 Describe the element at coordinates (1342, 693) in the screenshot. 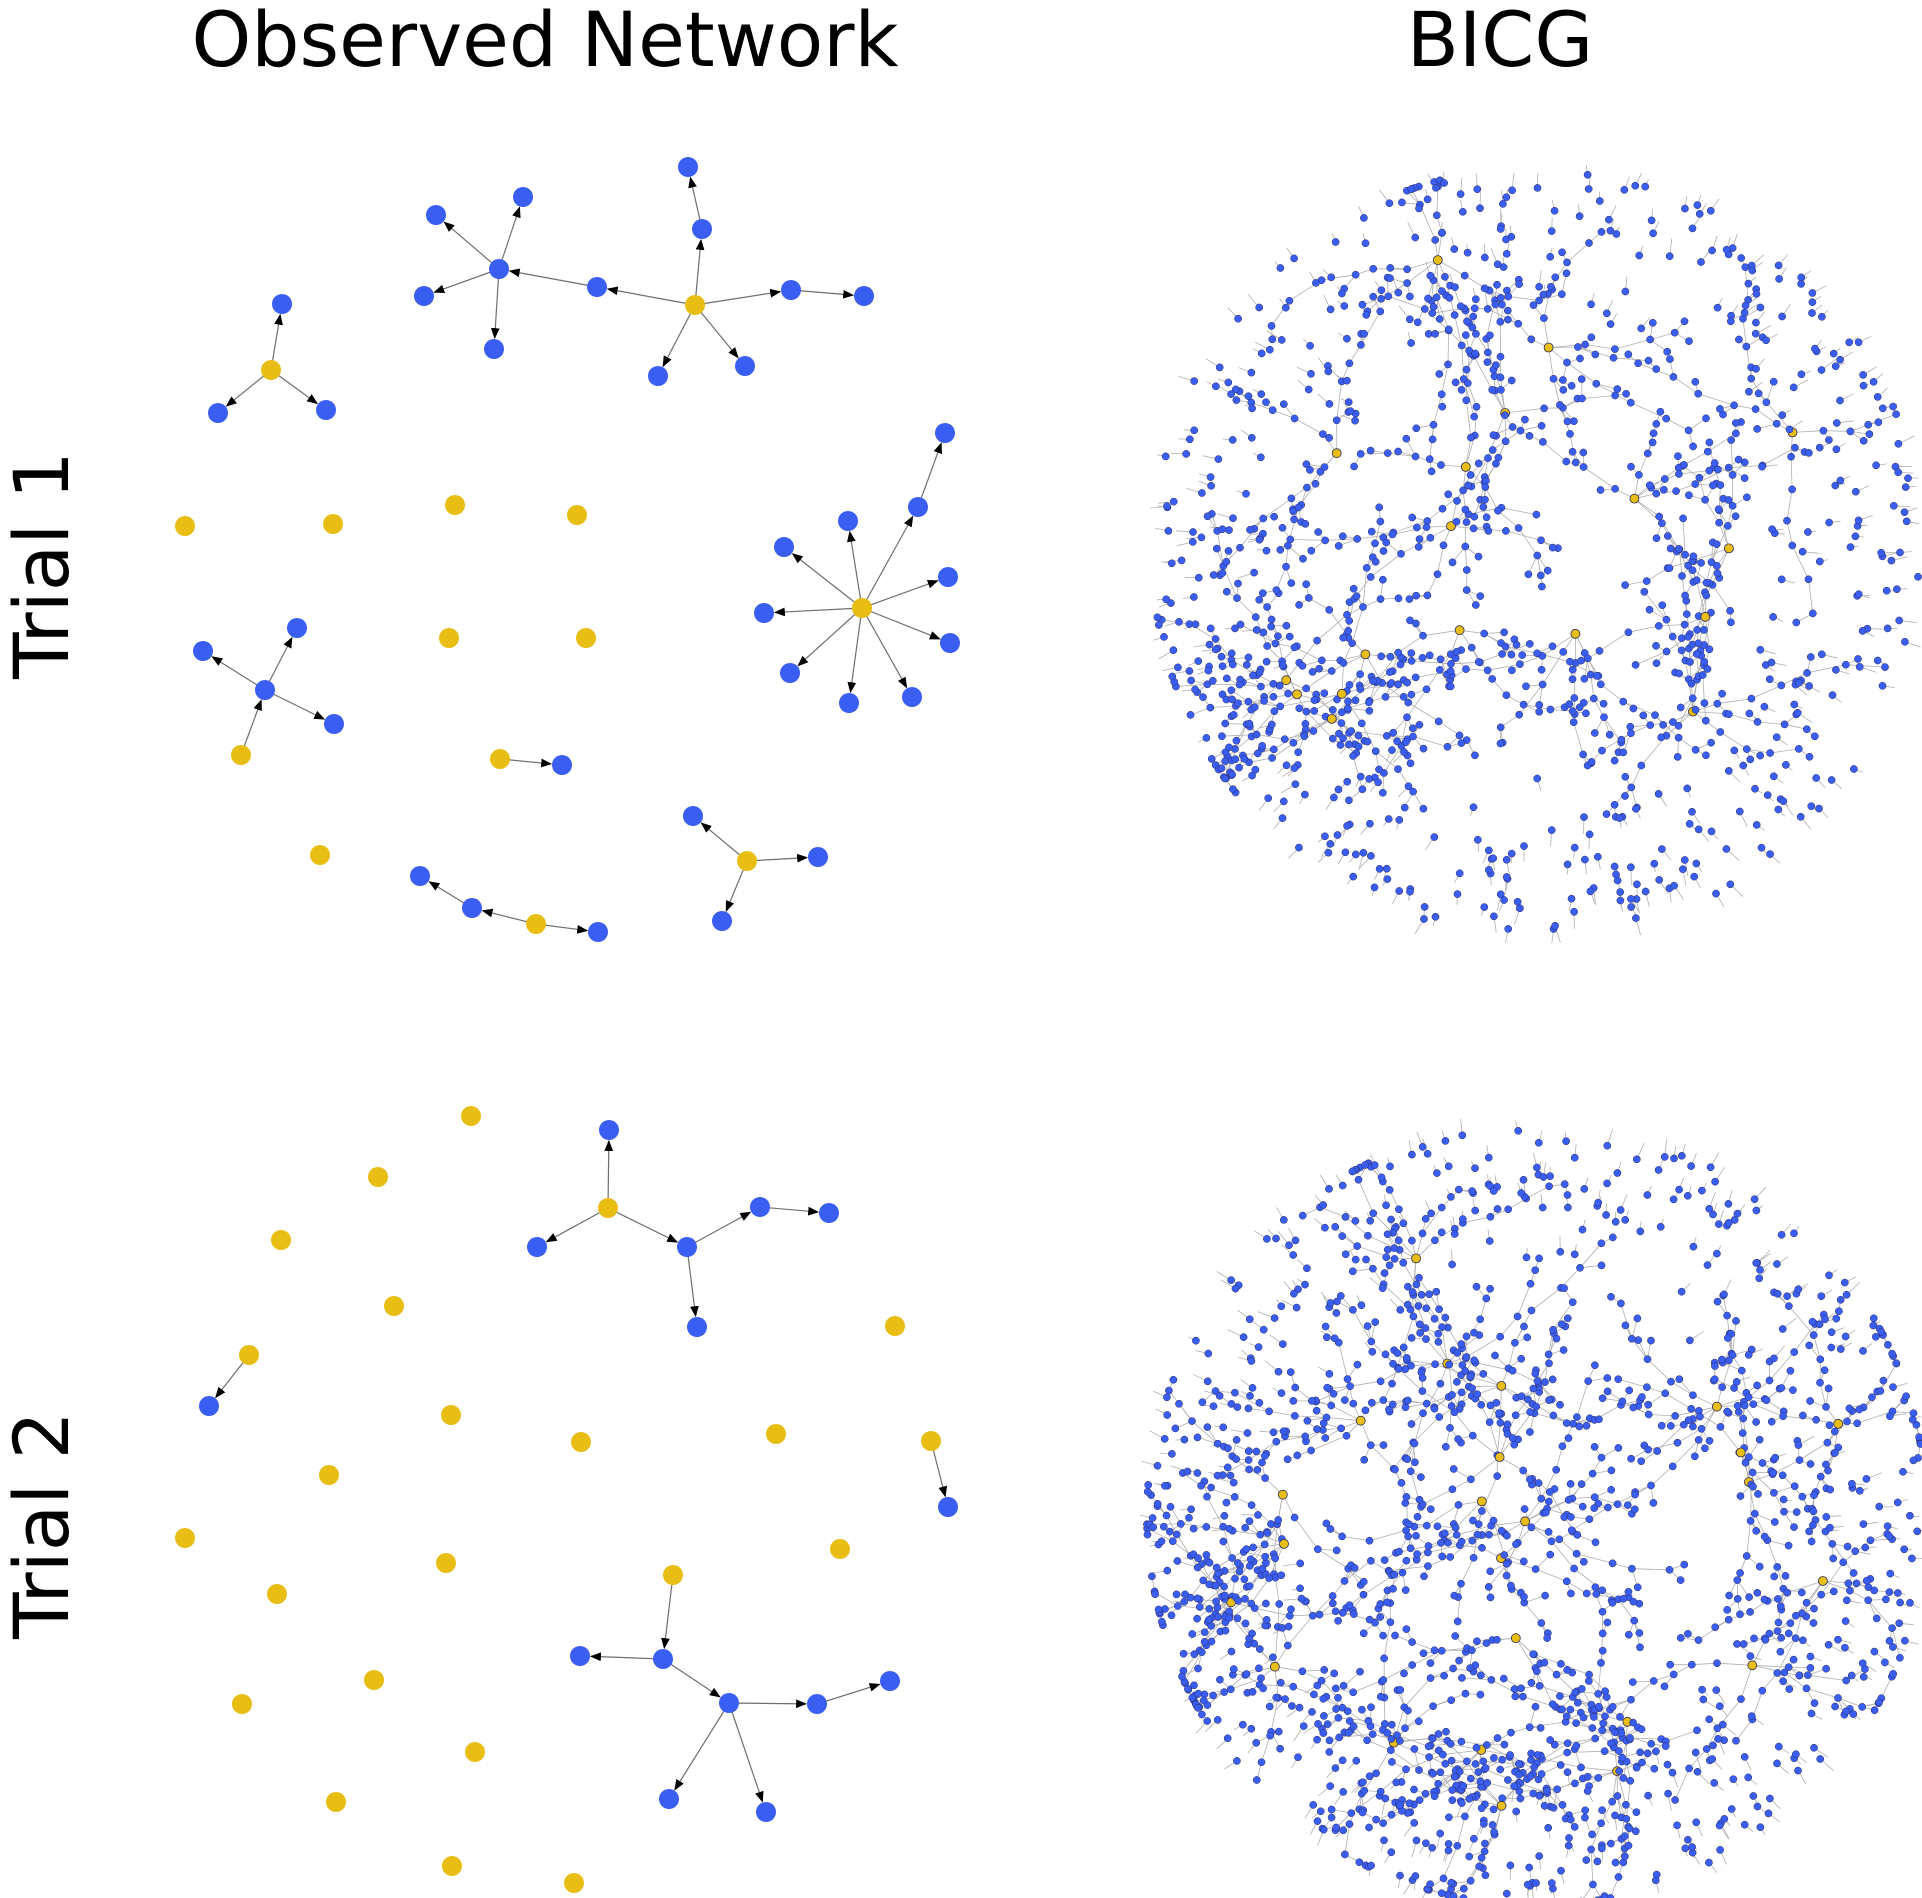

I see `bicg-seed-node` at that location.